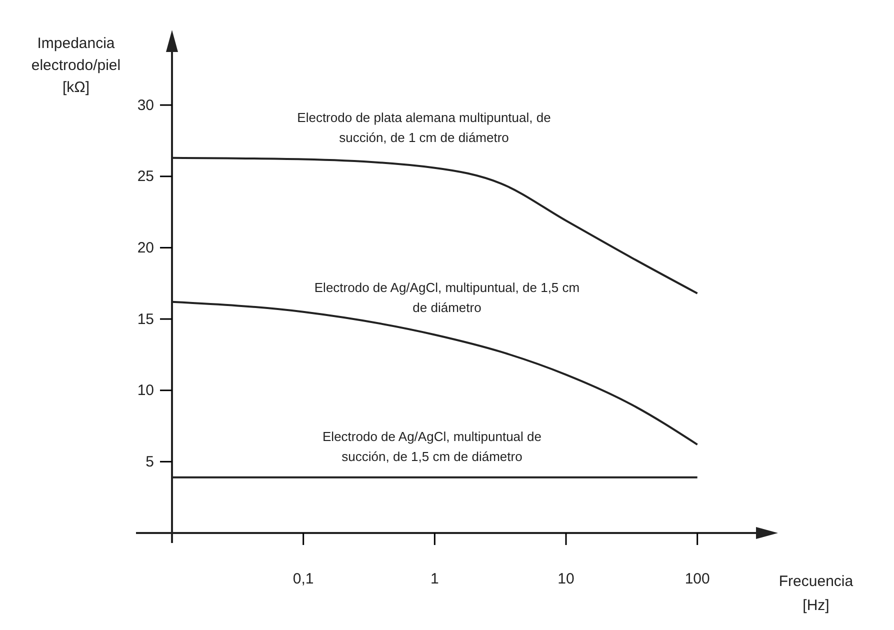  I want to click on x-tick-label: 0,1, so click(303, 579).